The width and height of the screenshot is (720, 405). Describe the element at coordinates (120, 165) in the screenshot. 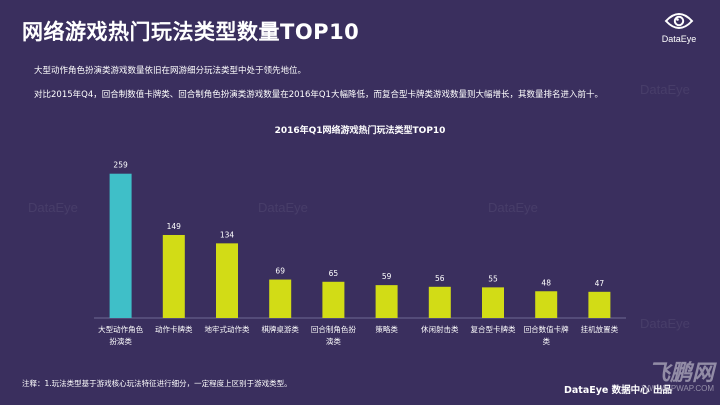

I see `bar-value-label: 259` at that location.